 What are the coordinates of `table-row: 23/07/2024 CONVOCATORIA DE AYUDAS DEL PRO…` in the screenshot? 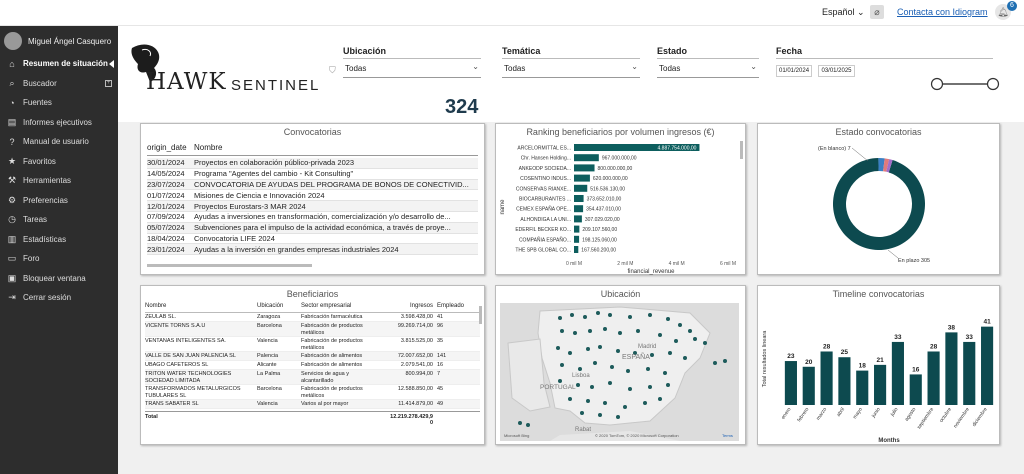 It's located at (312, 185).